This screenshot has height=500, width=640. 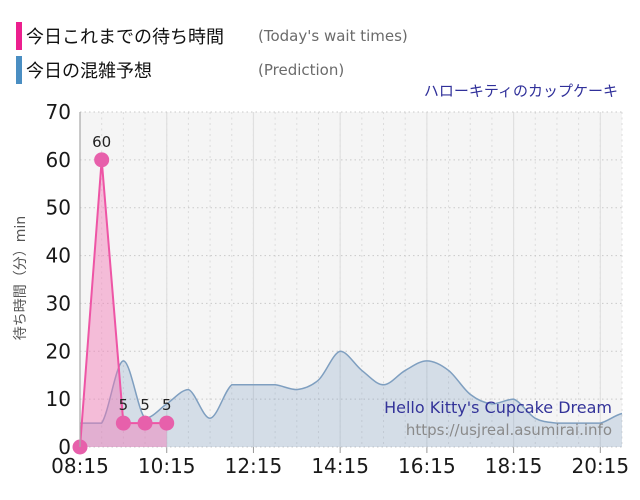 What do you see at coordinates (19, 70) in the screenshot?
I see `prediction-series-swatch` at bounding box center [19, 70].